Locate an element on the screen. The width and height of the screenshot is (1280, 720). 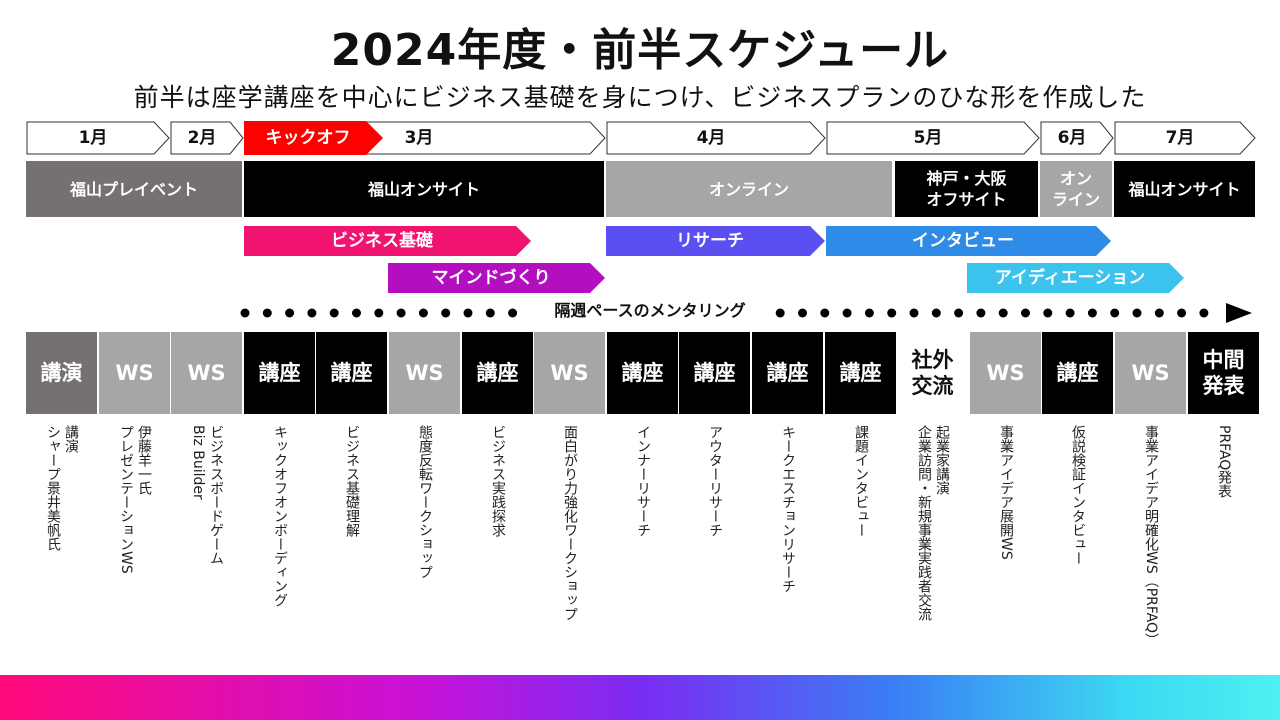
month-arrow-jun: 6月 is located at coordinates (1077, 138).